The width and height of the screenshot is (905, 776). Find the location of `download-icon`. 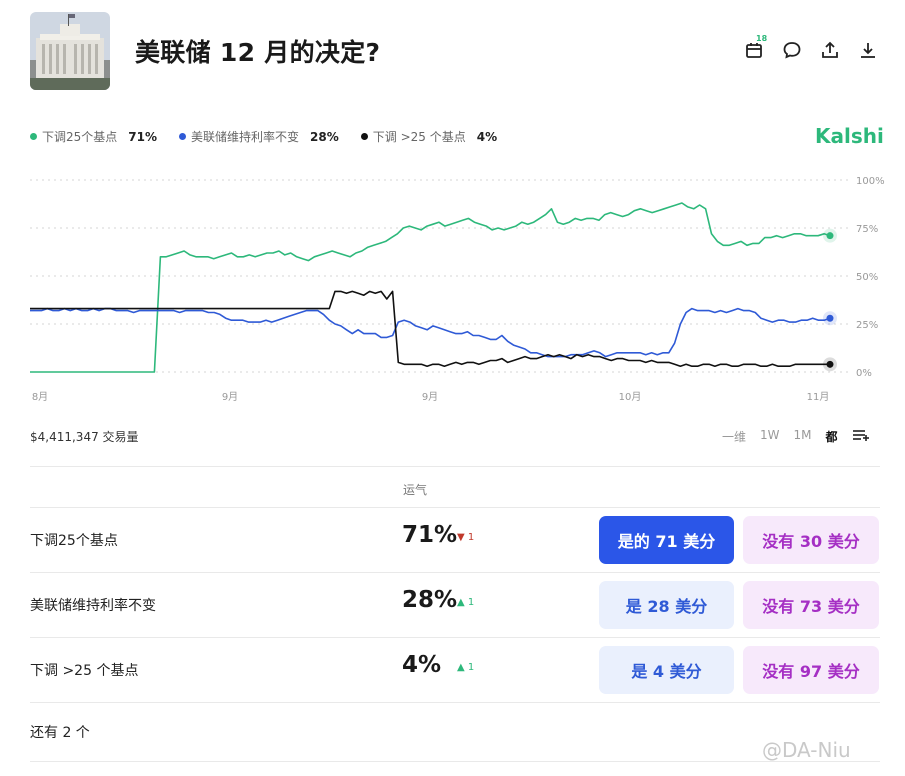

download-icon is located at coordinates (868, 50).